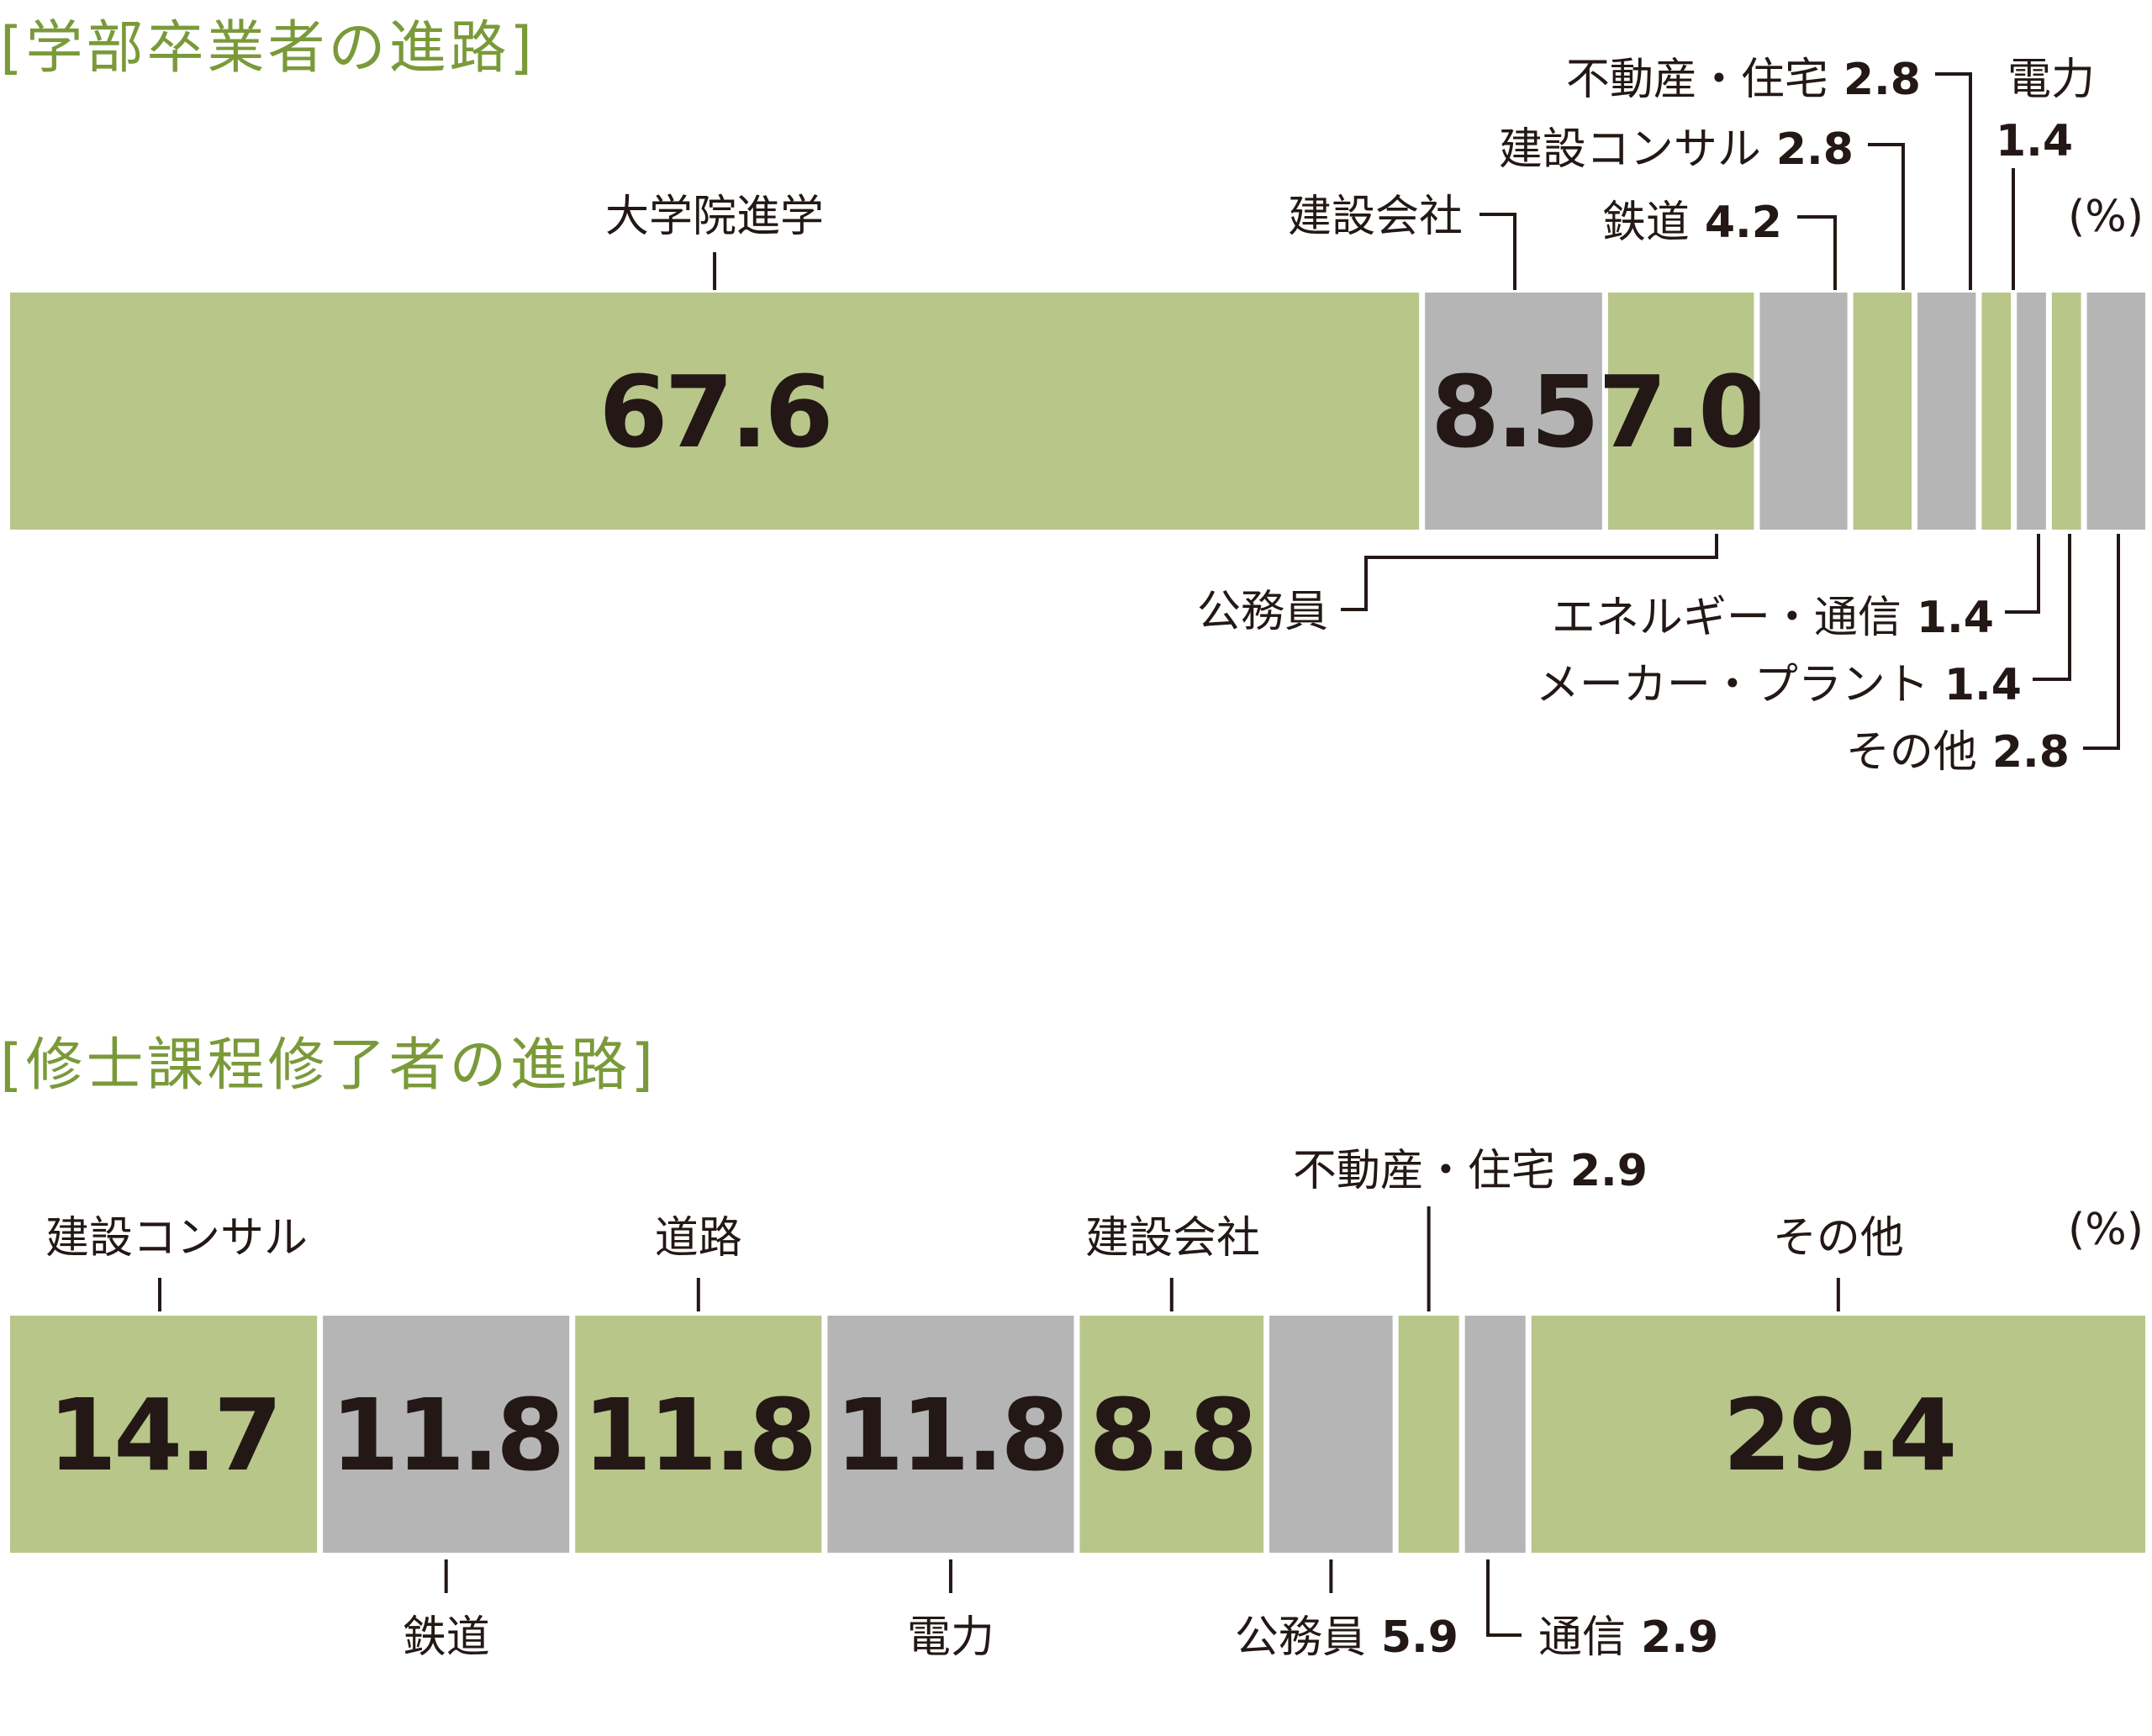  I want to click on segment-label: 不動産・住宅 2.9, so click(1470, 1171).